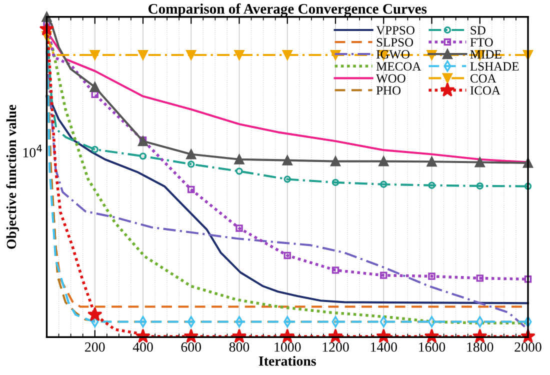  Describe the element at coordinates (388, 90) in the screenshot. I see `legend-label: PHO` at that location.